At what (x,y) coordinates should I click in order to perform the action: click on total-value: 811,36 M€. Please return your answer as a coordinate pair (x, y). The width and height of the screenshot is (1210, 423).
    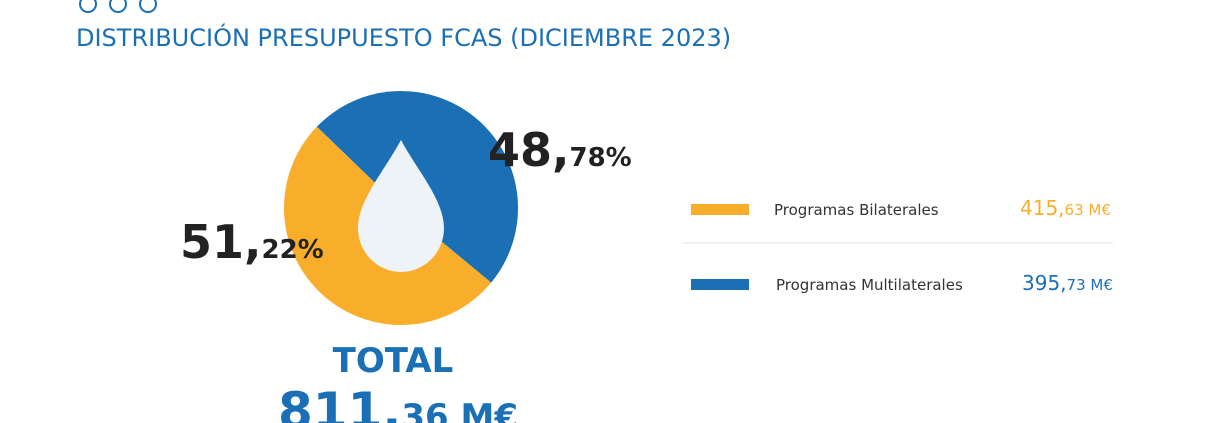
    Looking at the image, I should click on (398, 402).